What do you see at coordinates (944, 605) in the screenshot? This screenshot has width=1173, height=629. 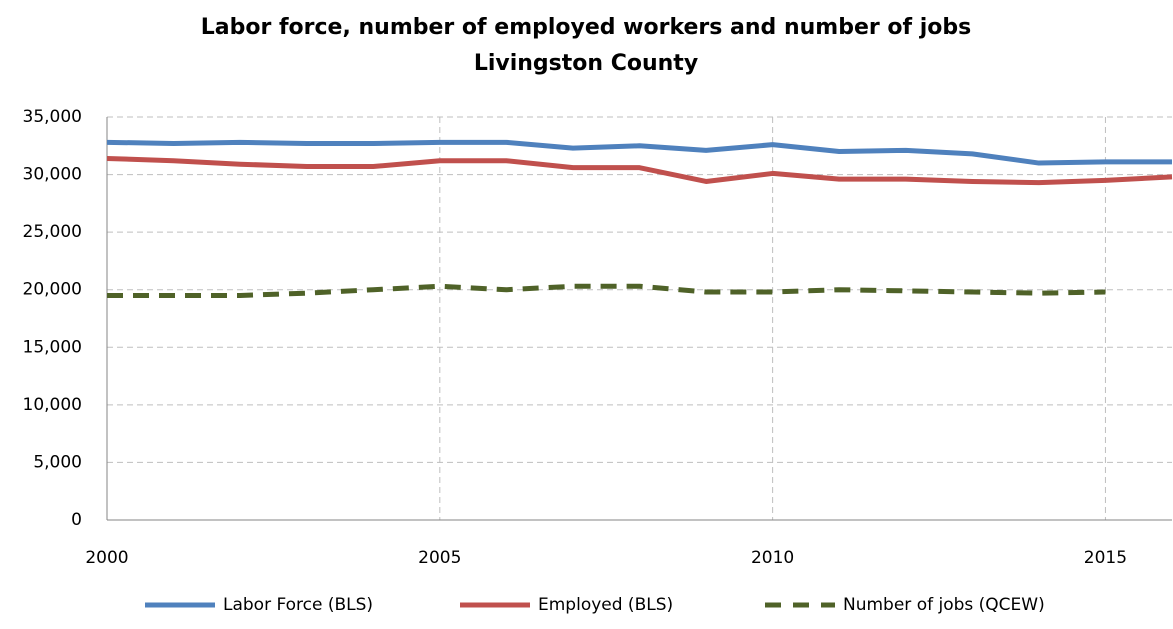 I see `legend-label: Number of jobs (QCEW)` at bounding box center [944, 605].